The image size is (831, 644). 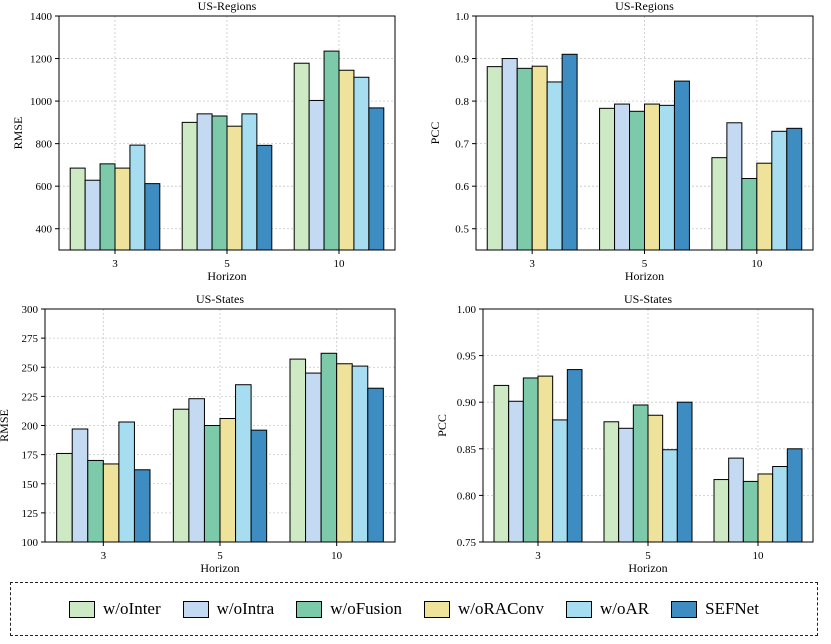 What do you see at coordinates (309, 609) in the screenshot?
I see `legend-swatch-w-ofusion` at bounding box center [309, 609].